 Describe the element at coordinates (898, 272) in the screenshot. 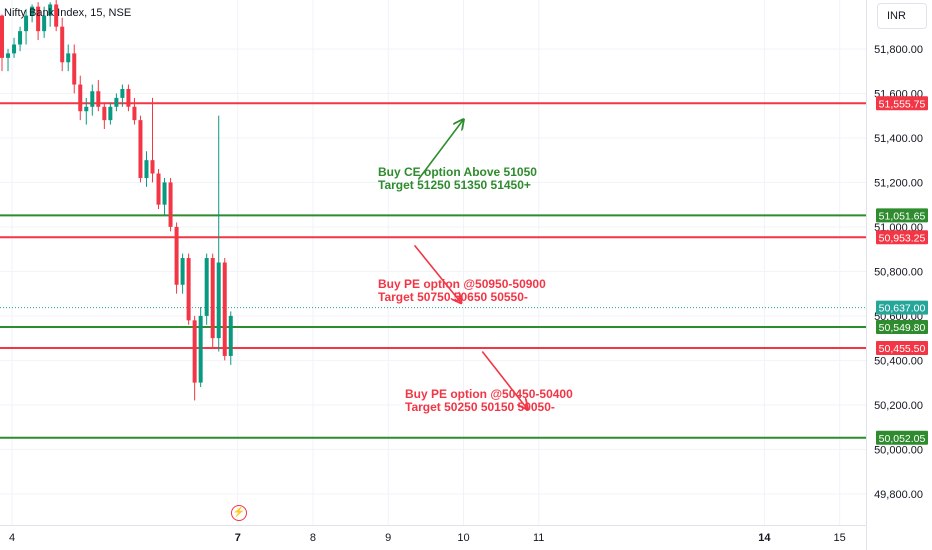

I see `price-tick-label: 50,800.00` at that location.